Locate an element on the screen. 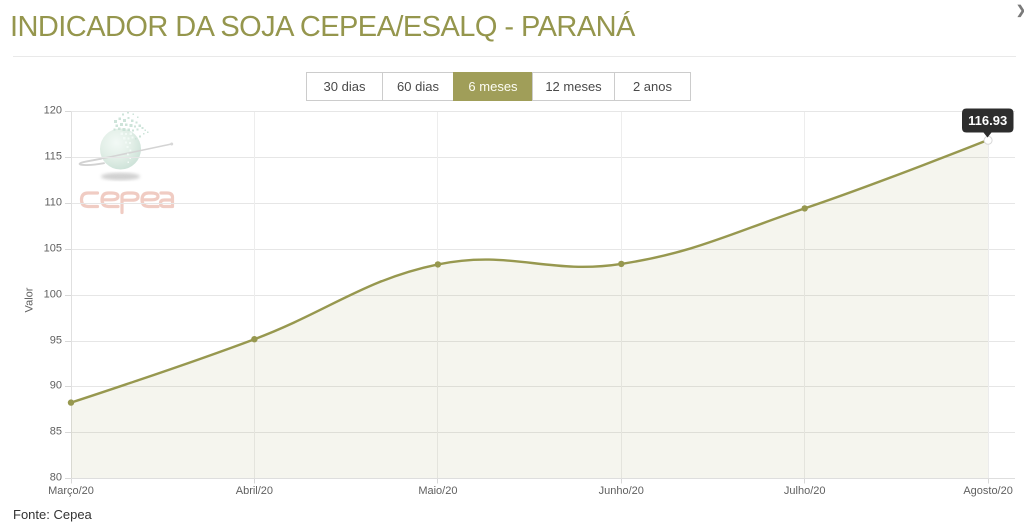 This screenshot has height=530, width=1024. svg-text: 90 is located at coordinates (56, 386).